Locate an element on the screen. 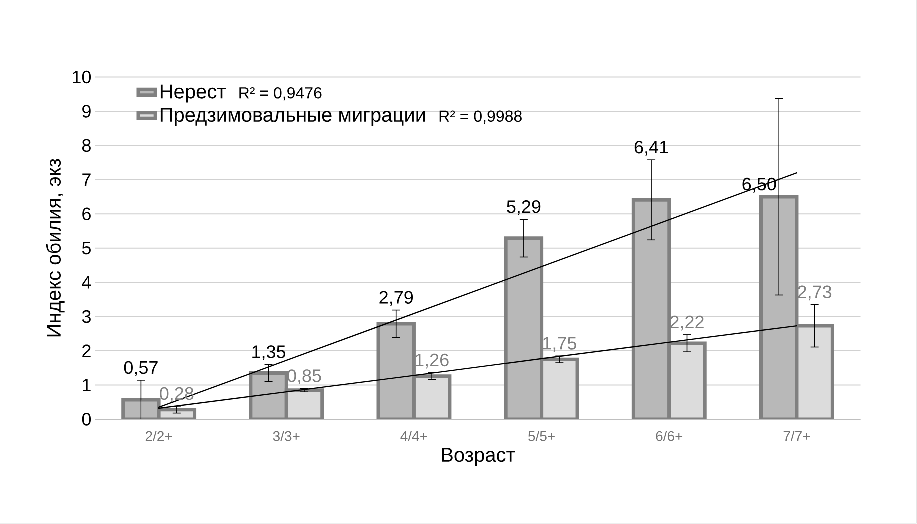  y-tick-label: 4 is located at coordinates (87, 282).